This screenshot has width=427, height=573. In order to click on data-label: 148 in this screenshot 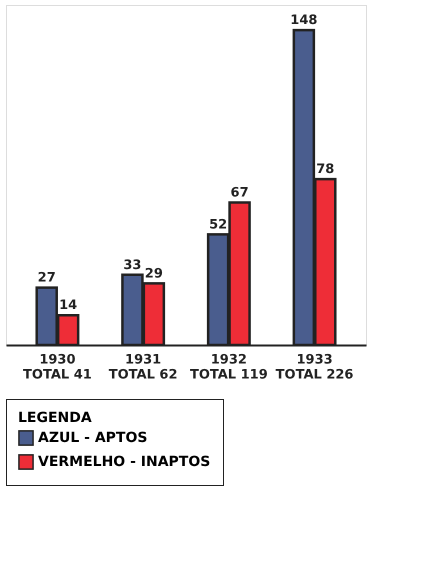, I will do `click(304, 20)`.